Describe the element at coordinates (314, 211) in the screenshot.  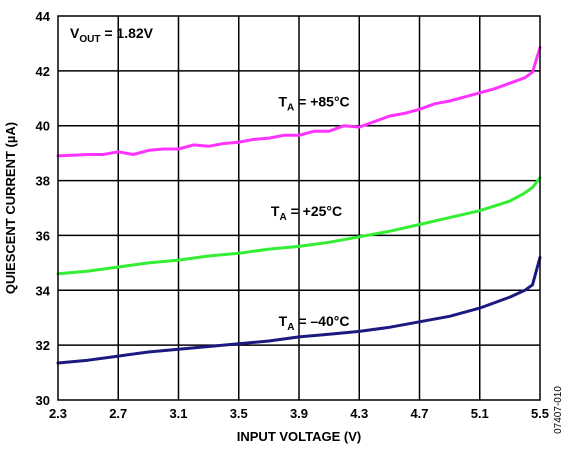
I see `series-label-rest: = +25°C` at that location.